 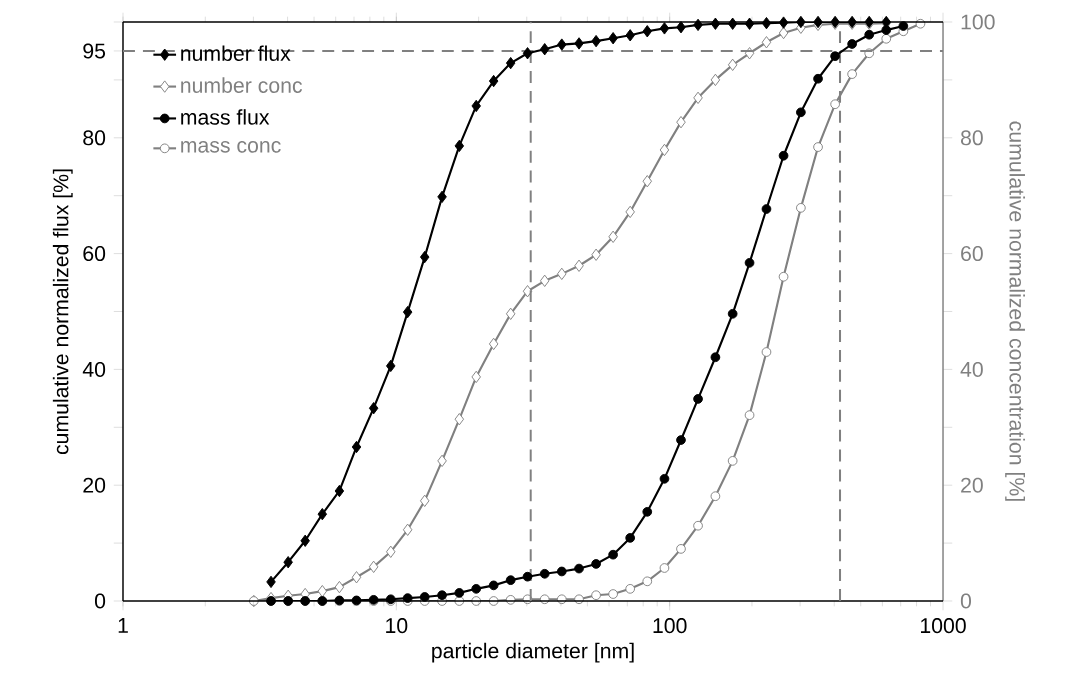 I want to click on y2-tick-label: 60, so click(x=972, y=254).